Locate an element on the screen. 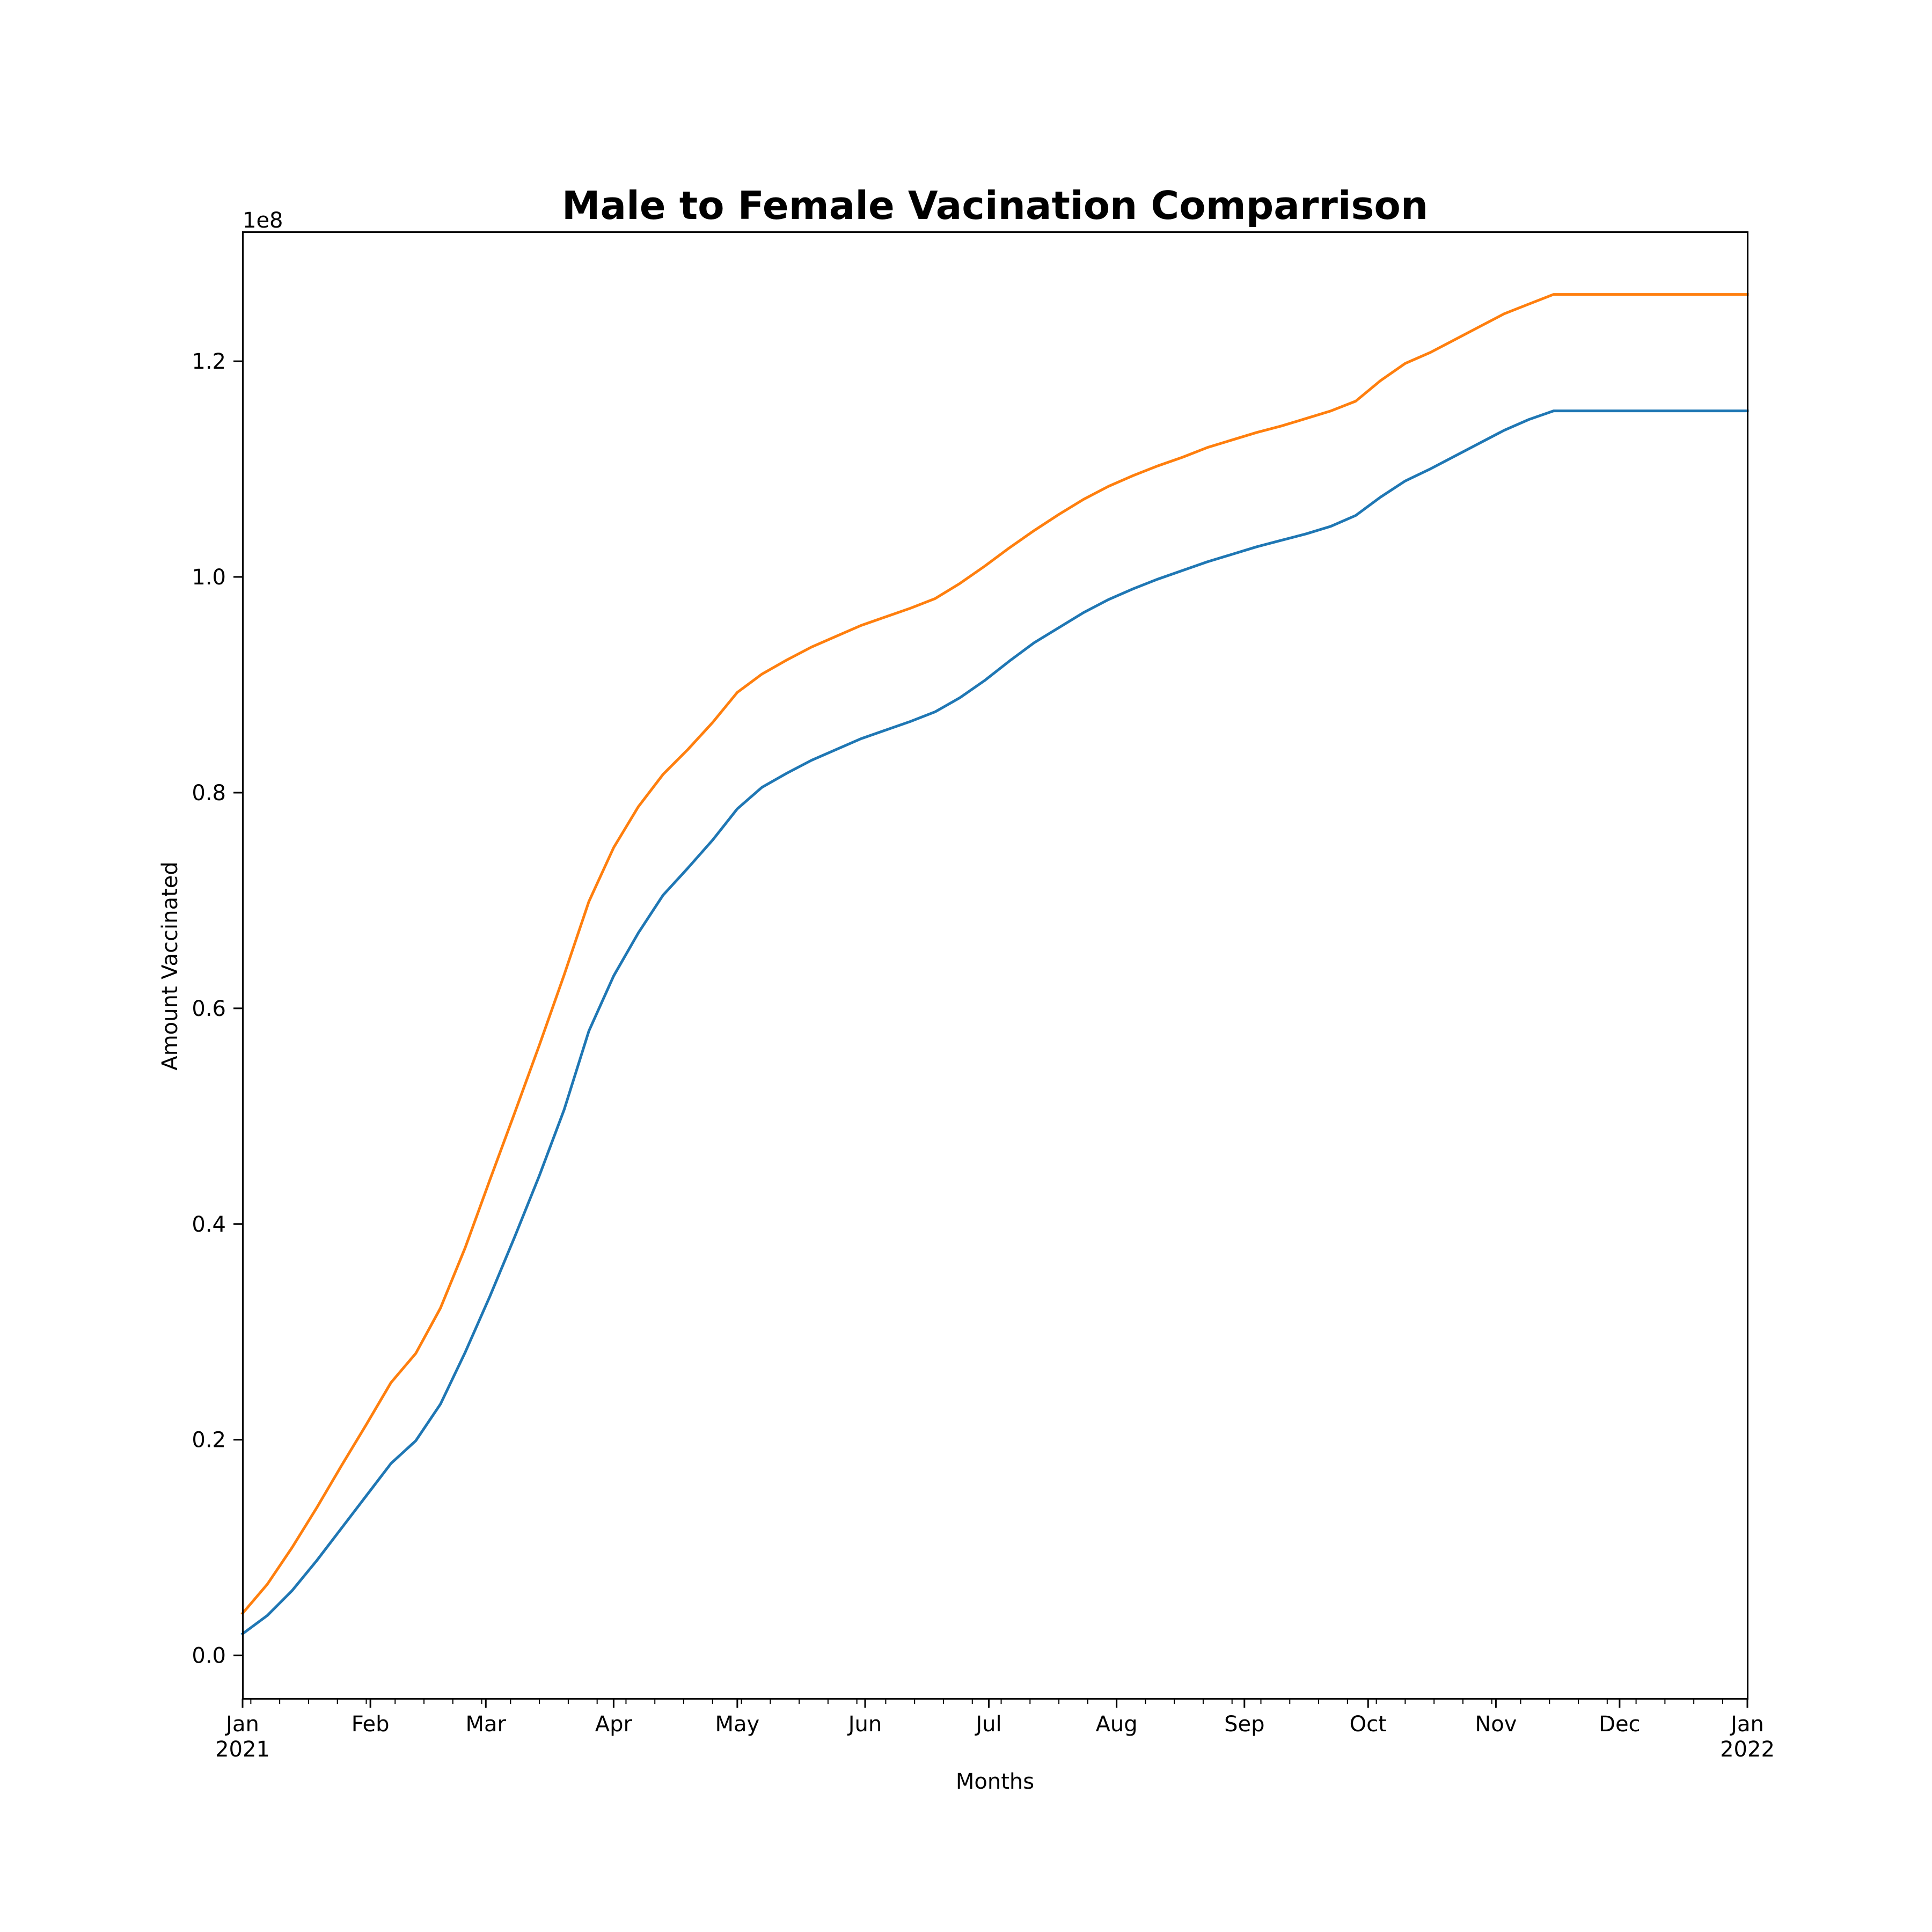 This screenshot has height=1932, width=1932. y-tick-label: 0.6 is located at coordinates (209, 1009).